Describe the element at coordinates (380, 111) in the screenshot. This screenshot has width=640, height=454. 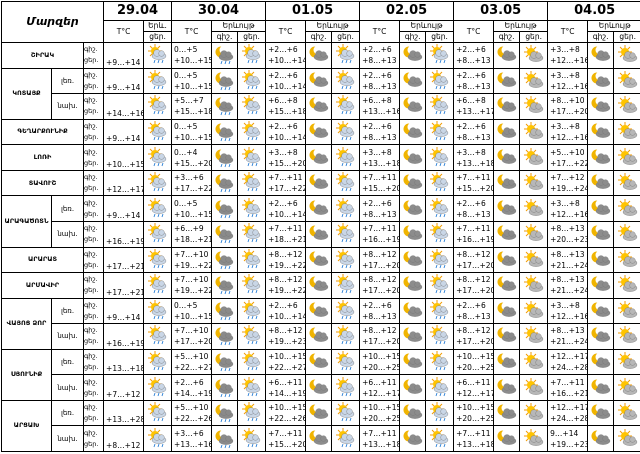
I see `day-temperature: +13…+16` at that location.